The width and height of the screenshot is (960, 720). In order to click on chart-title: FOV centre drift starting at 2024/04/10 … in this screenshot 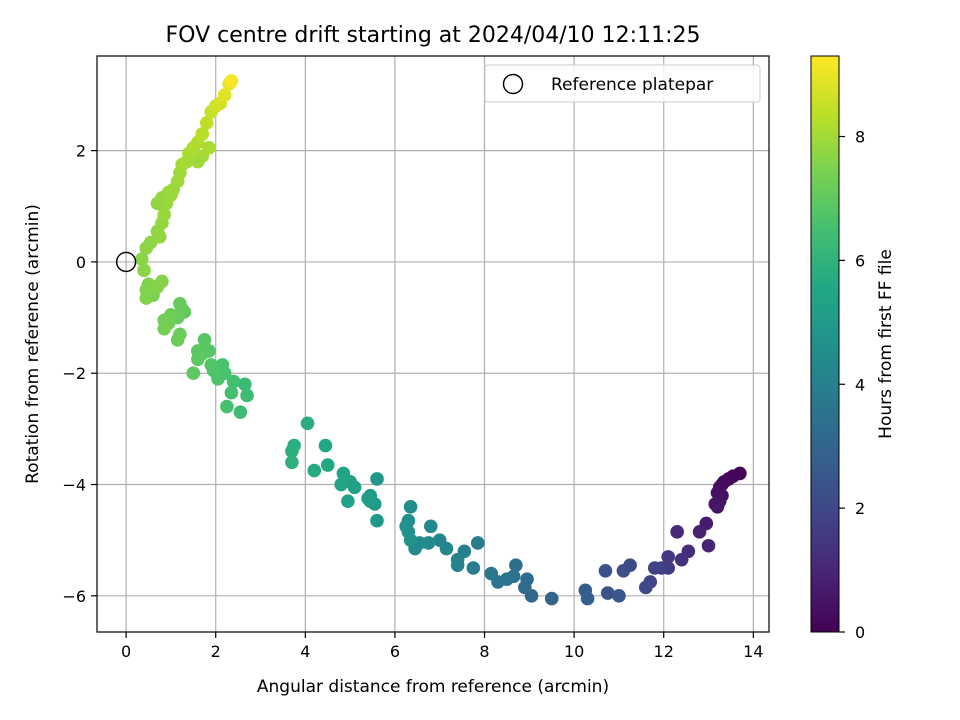, I will do `click(433, 35)`.